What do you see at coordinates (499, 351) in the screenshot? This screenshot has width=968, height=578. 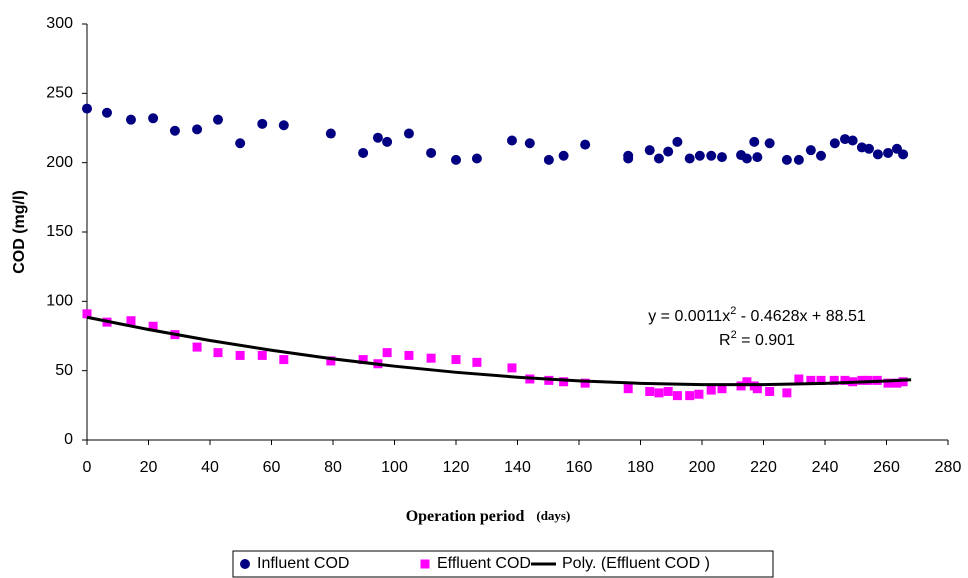 I see `trendline` at bounding box center [499, 351].